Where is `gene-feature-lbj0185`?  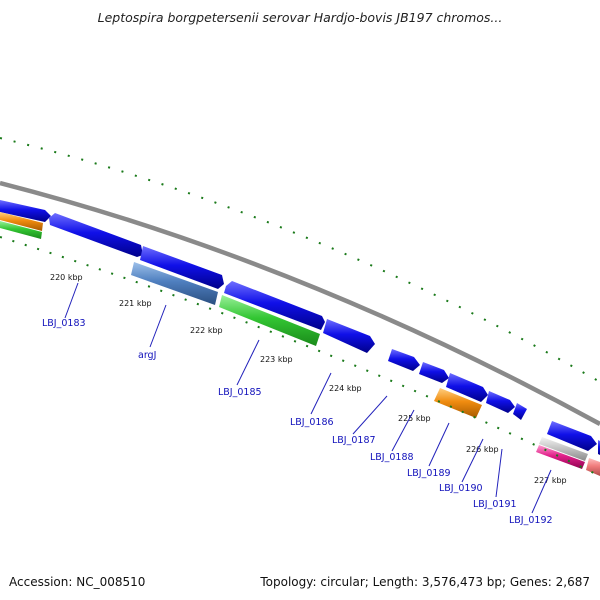 gene-feature-lbj0185 is located at coordinates (269, 320).